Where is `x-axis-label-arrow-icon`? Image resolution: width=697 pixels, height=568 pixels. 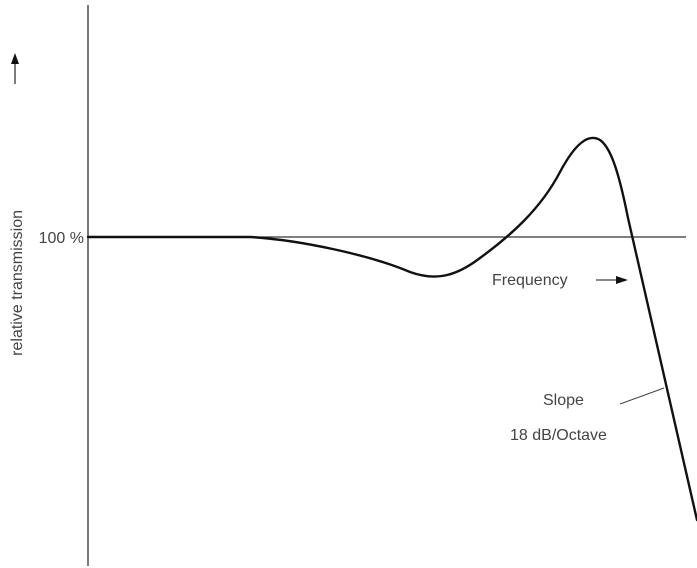 x-axis-label-arrow-icon is located at coordinates (622, 280).